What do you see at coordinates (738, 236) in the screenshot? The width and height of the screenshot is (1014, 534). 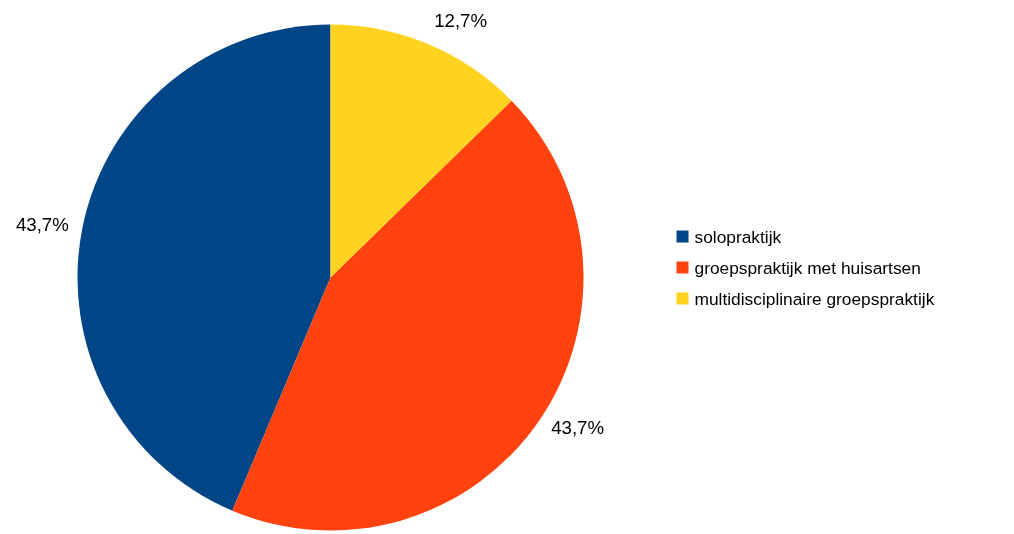 I see `legend-label: solopraktijk` at bounding box center [738, 236].